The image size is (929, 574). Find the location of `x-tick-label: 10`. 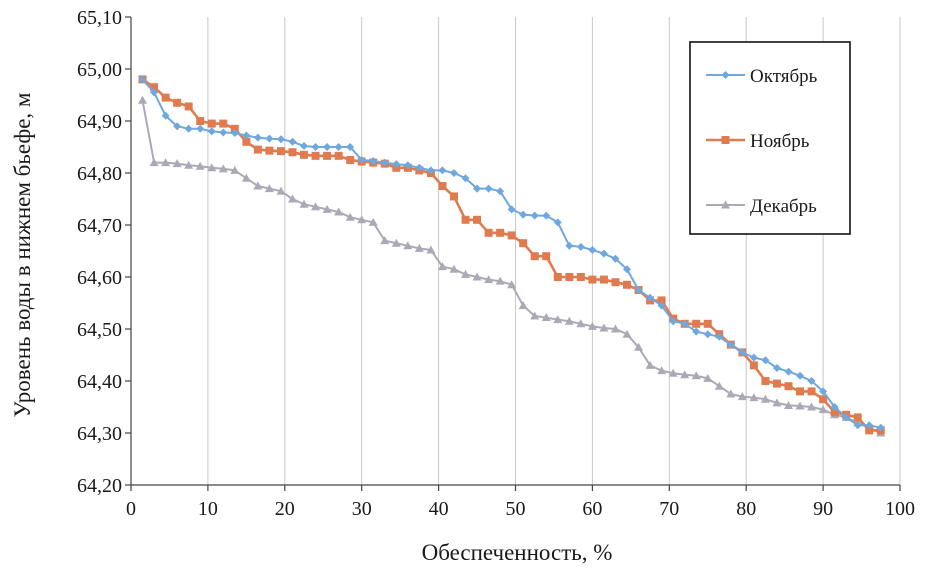

x-tick-label: 10 is located at coordinates (208, 509).